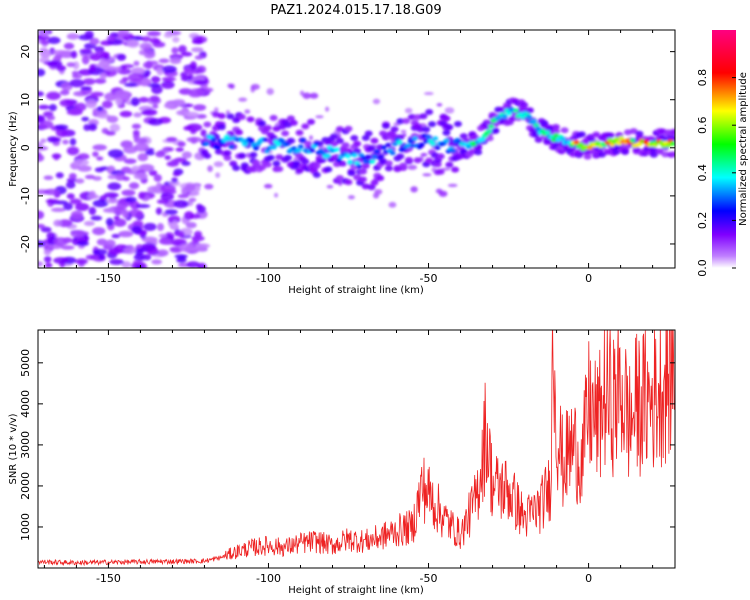 This screenshot has width=750, height=600. I want to click on x-tick-label: 0, so click(588, 278).